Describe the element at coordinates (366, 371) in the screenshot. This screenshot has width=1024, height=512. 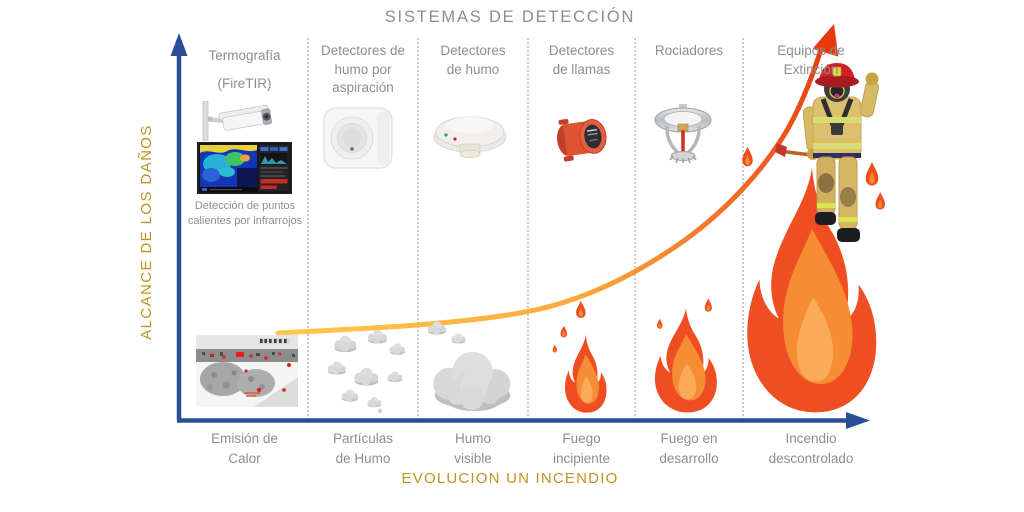
I see `smoke-particles-image` at that location.